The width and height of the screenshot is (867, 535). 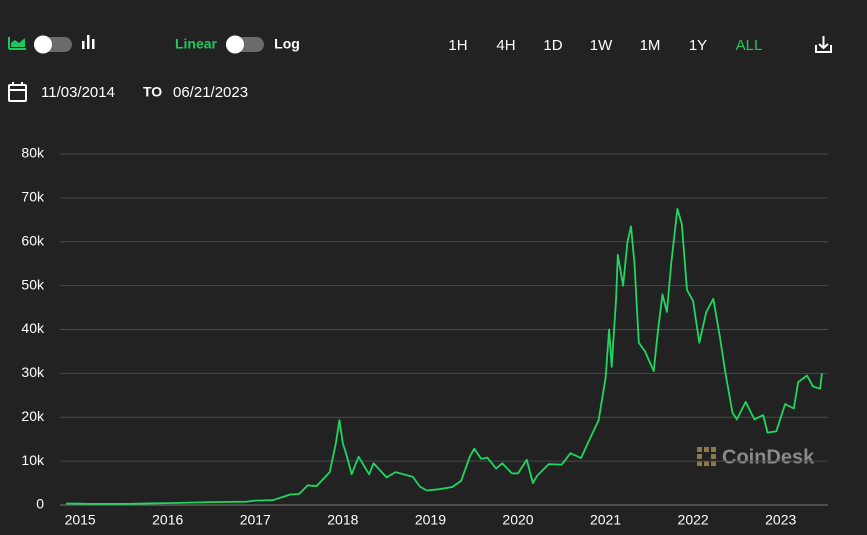 What do you see at coordinates (78, 92) in the screenshot?
I see `date-from: 11/03/2014` at bounding box center [78, 92].